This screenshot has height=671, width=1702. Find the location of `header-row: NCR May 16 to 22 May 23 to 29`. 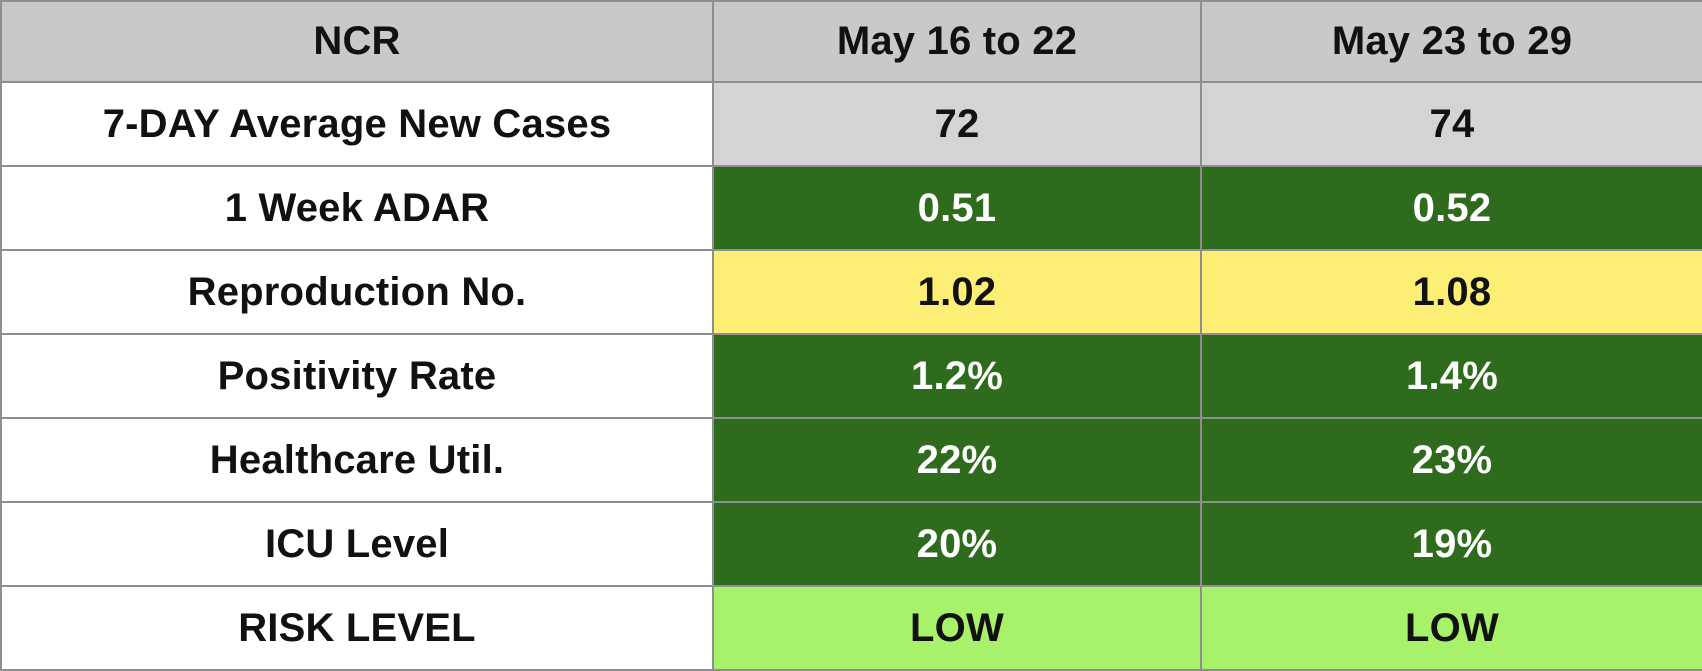

header-row: NCR May 16 to 22 May 23 to 29 is located at coordinates (851, 41).